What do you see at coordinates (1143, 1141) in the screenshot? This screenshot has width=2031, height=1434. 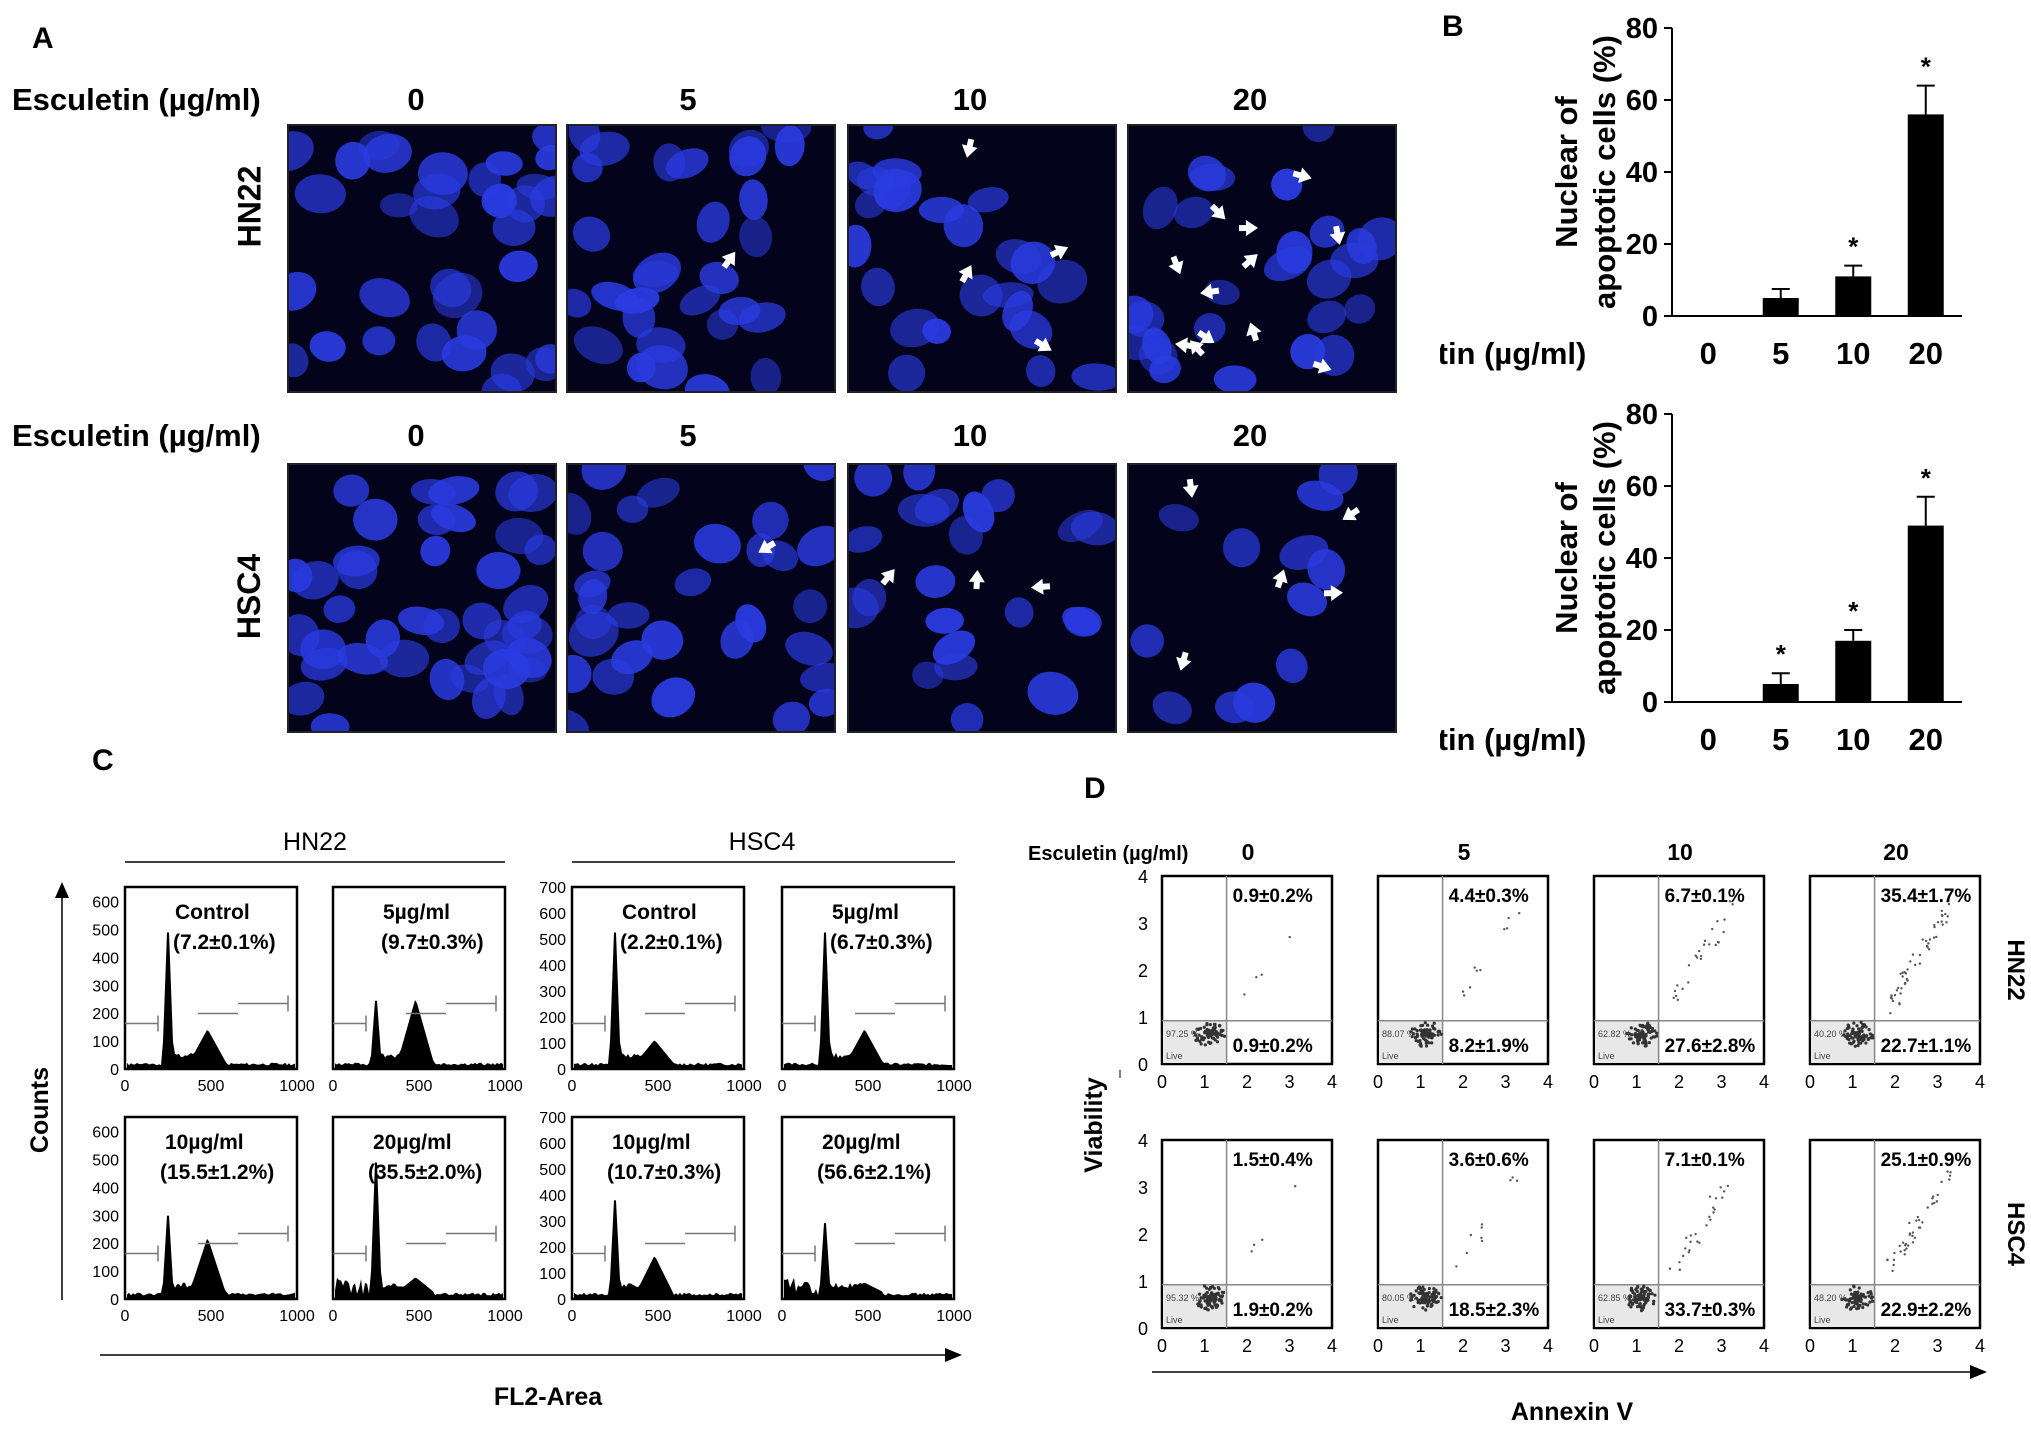 I see `y-tick-label: 4` at bounding box center [1143, 1141].